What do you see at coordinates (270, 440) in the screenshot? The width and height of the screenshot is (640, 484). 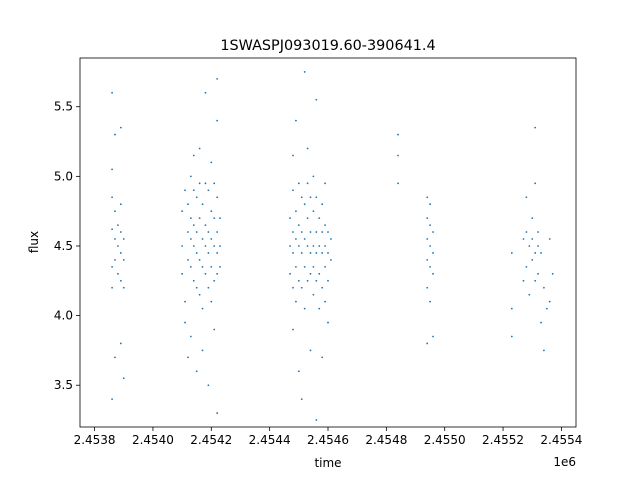 I see `x-tick-label: 2.4544` at bounding box center [270, 440].